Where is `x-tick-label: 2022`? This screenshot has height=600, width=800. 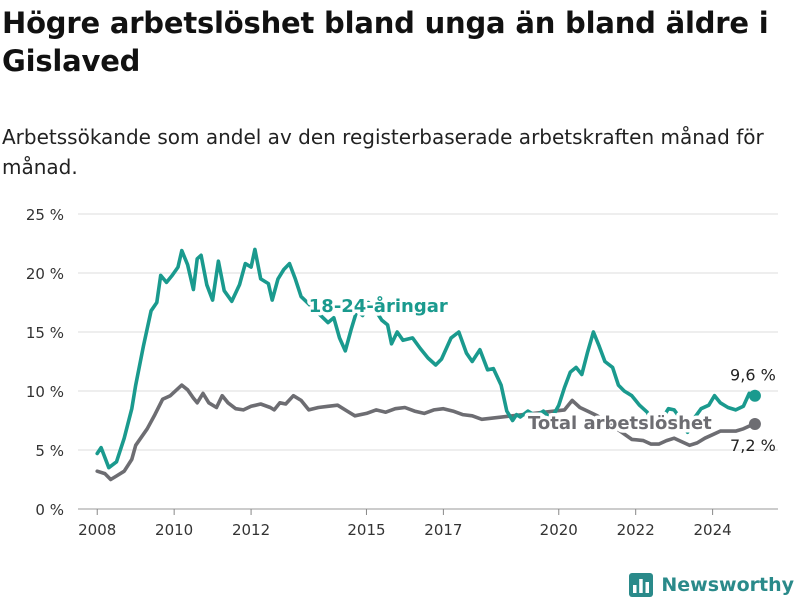
x-tick-label: 2022 is located at coordinates (636, 530).